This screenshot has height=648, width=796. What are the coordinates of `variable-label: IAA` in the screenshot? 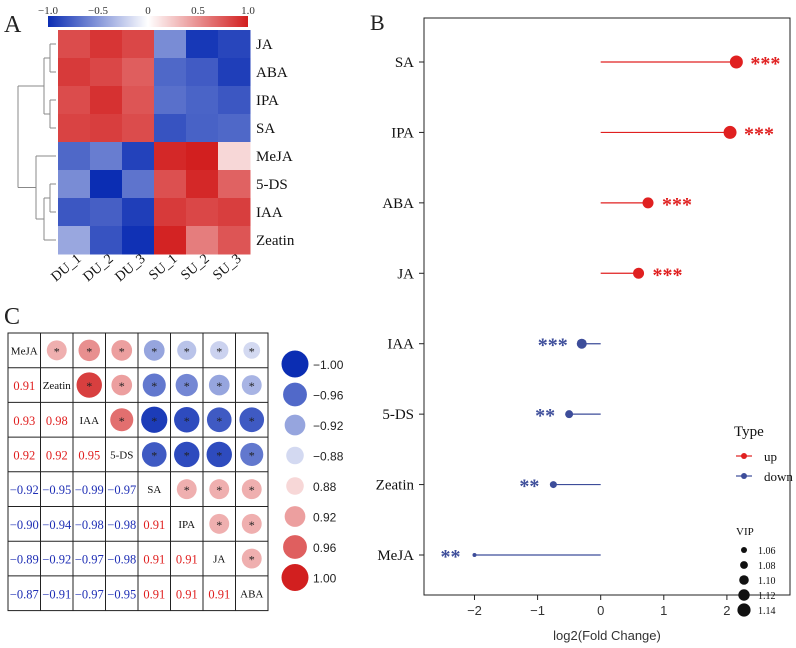 It's located at (89, 421).